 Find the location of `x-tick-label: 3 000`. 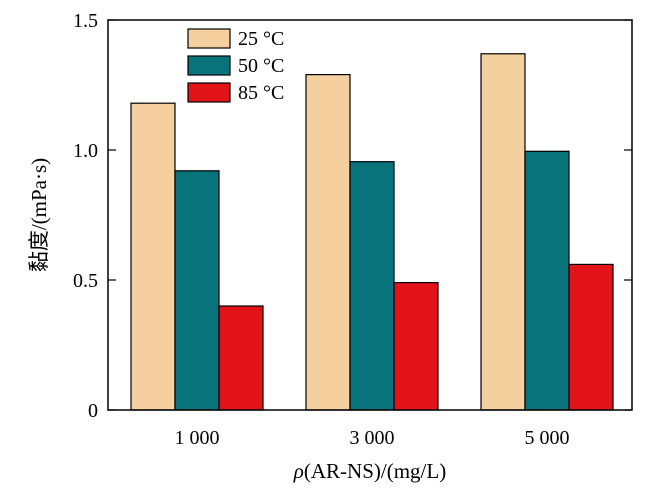

x-tick-label: 3 000 is located at coordinates (372, 438).